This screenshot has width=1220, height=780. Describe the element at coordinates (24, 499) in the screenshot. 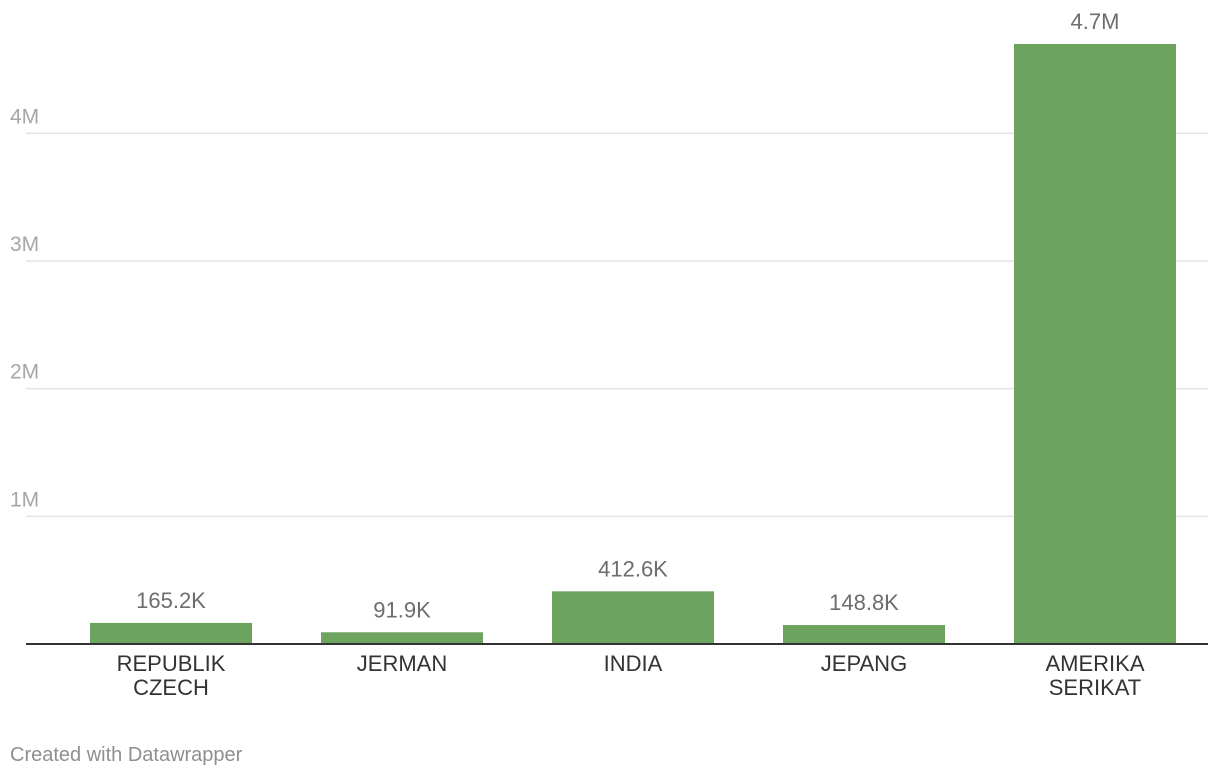

I see `y-tick-label: 1M` at that location.